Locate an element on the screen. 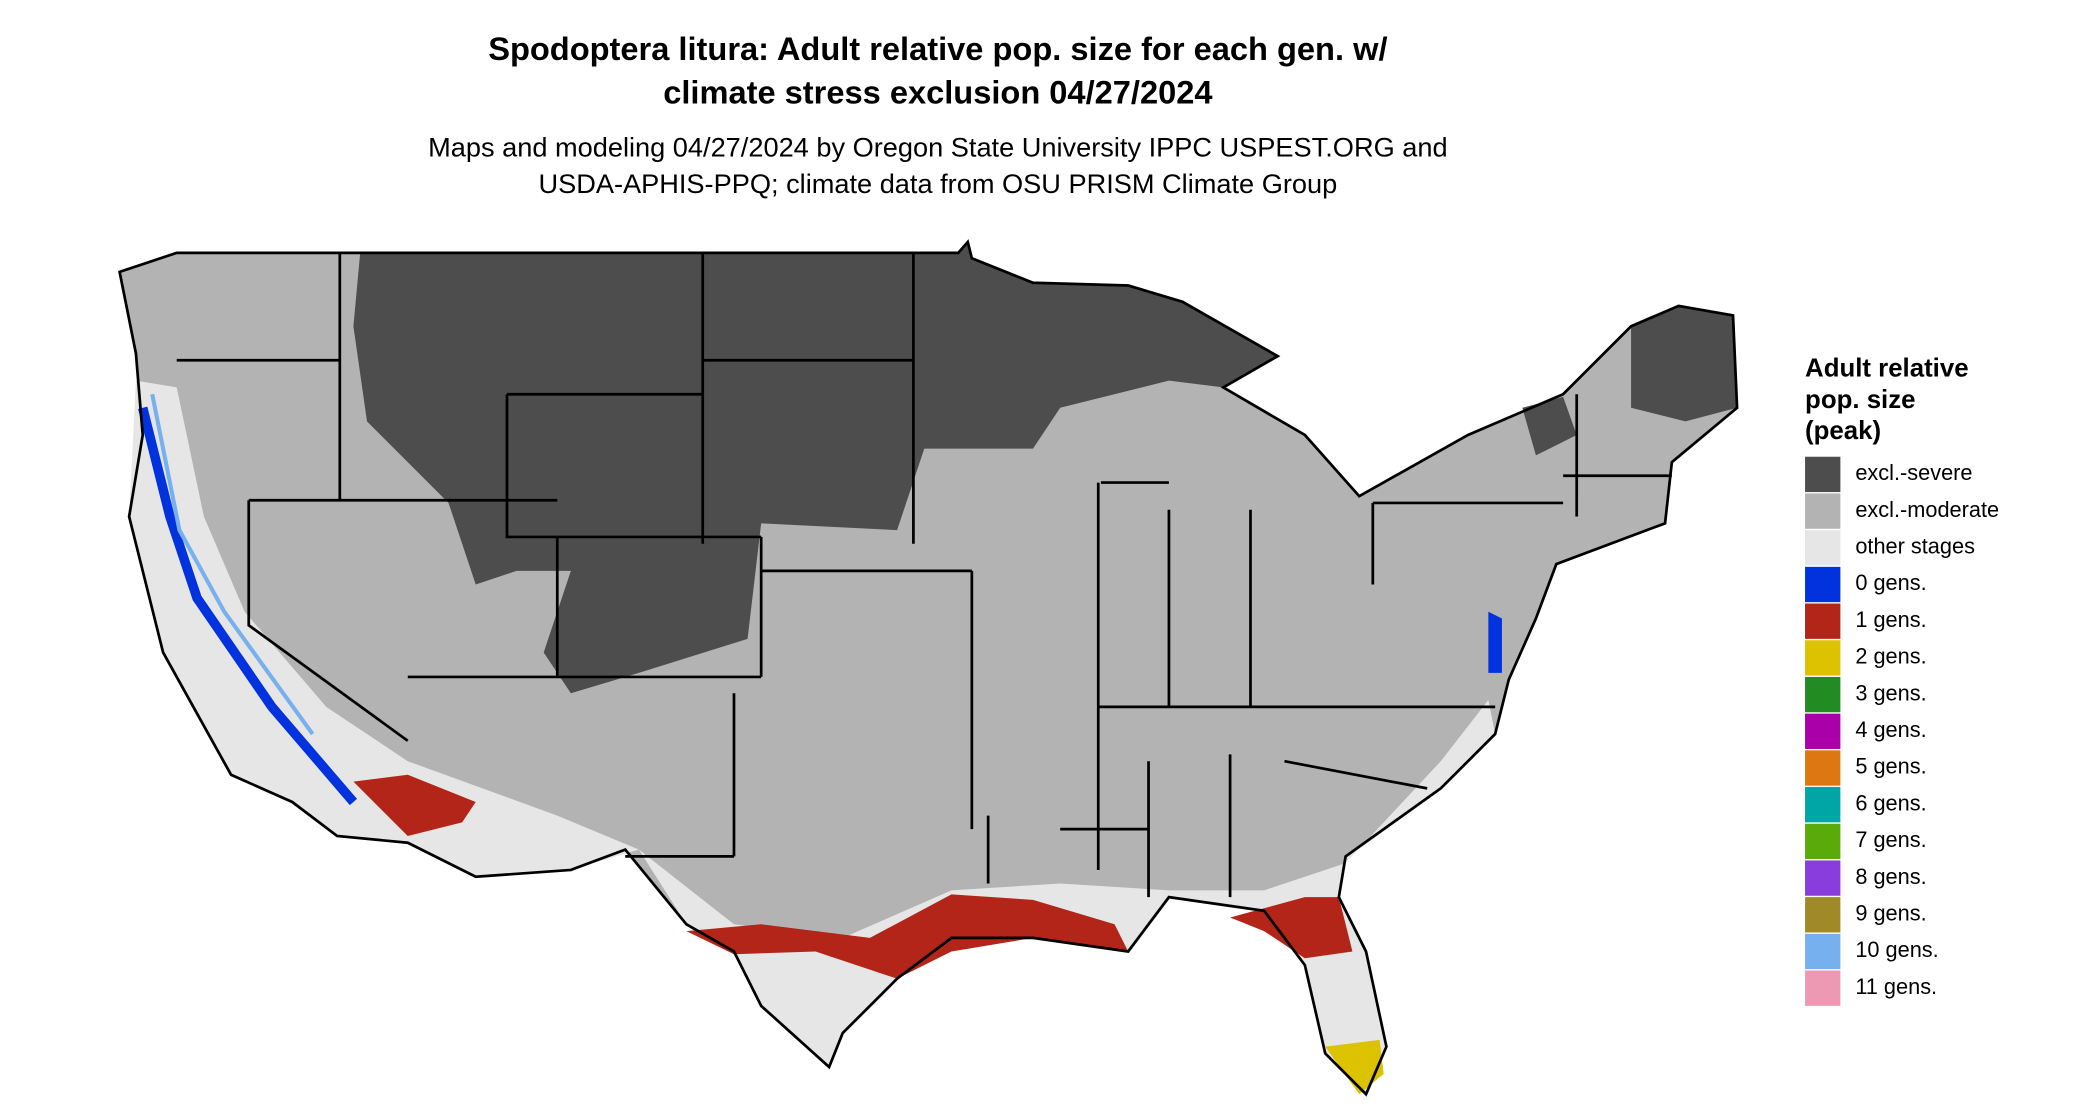 This screenshot has height=1116, width=2100. legend-label: 4 gens. is located at coordinates (1890, 729).